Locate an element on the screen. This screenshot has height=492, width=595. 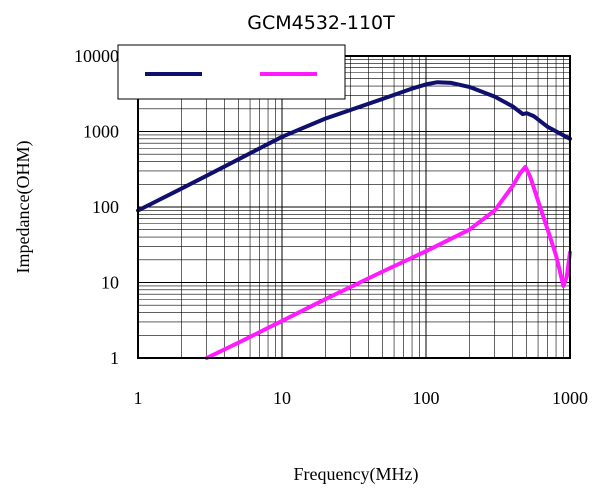
y-tick-label: 1000 is located at coordinates (101, 132).